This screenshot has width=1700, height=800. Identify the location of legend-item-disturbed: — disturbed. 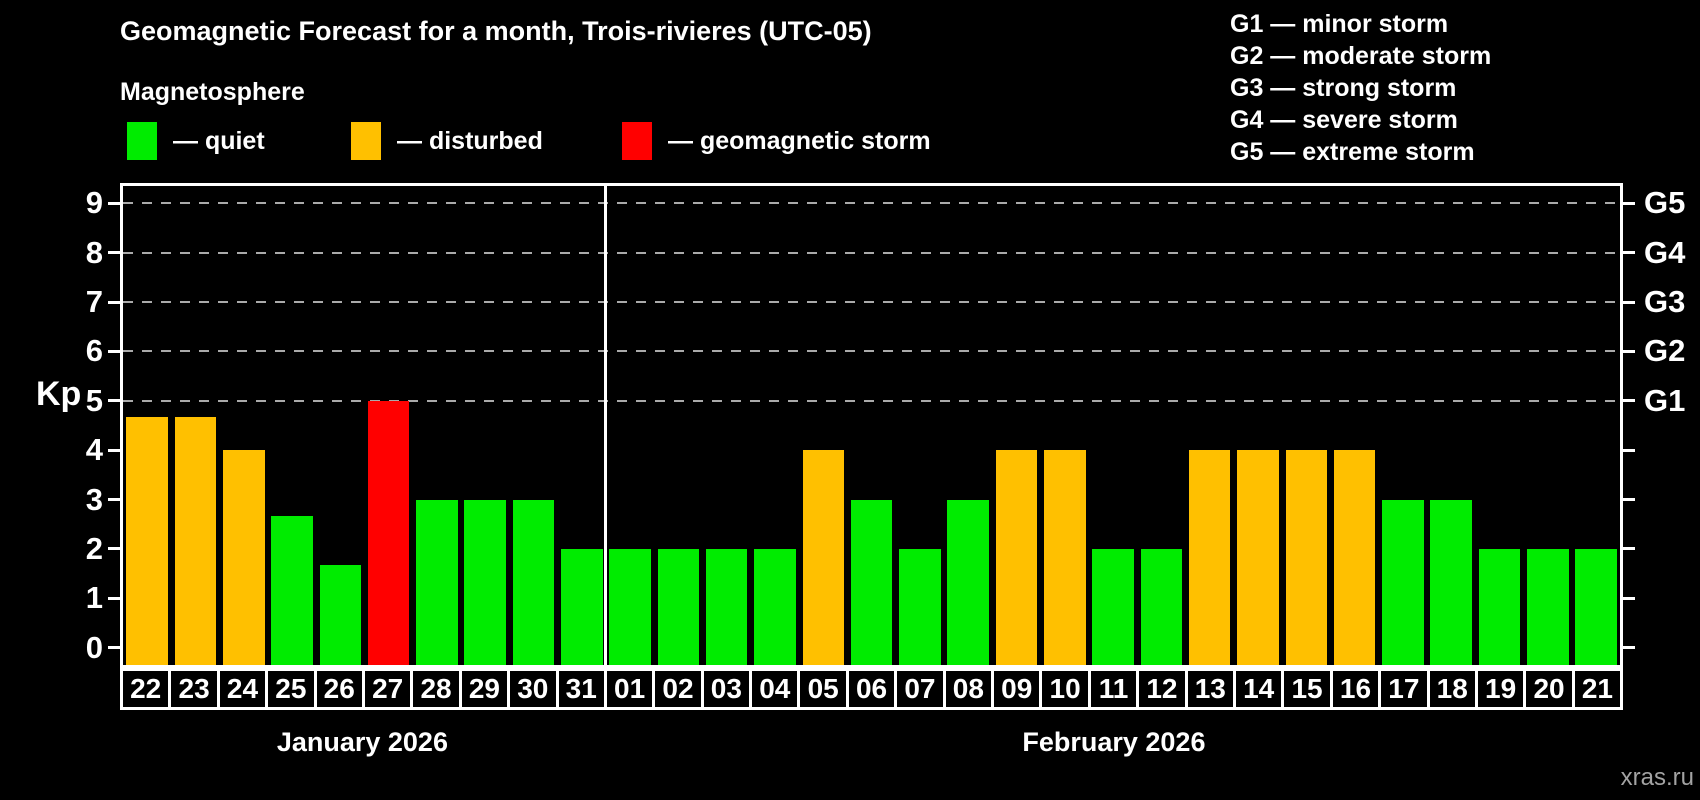
(447, 141).